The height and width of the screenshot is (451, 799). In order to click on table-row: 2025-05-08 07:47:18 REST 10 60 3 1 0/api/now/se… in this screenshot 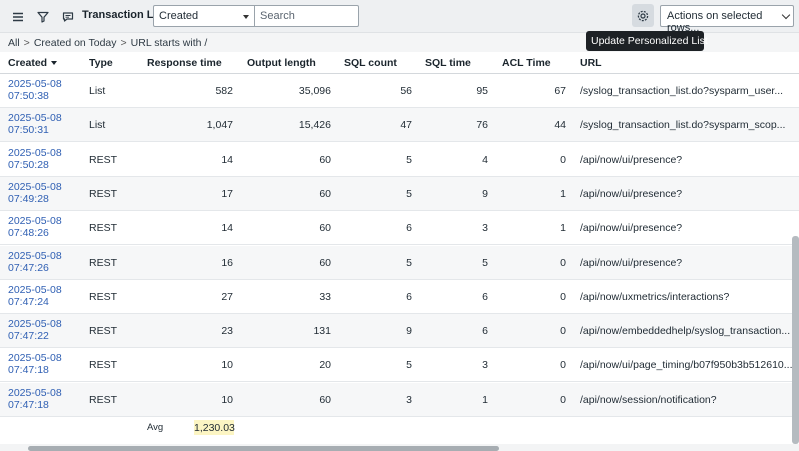, I will do `click(399, 399)`.